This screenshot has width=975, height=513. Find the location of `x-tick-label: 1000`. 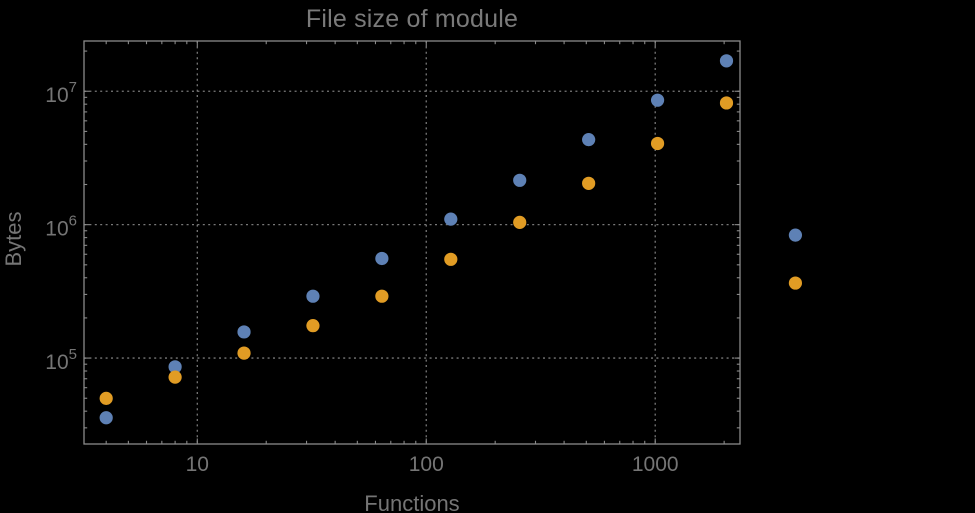

x-tick-label: 1000 is located at coordinates (655, 464).